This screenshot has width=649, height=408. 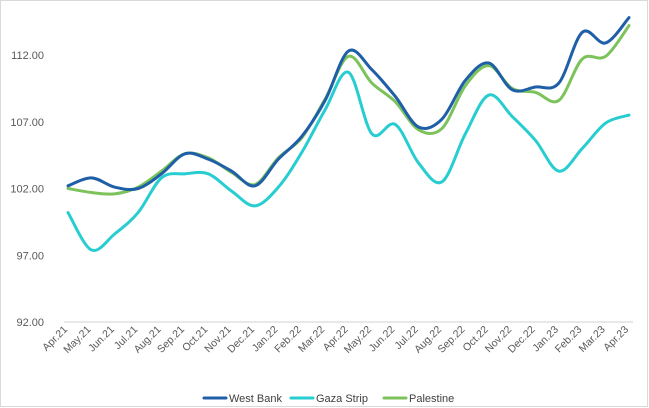 I want to click on legend-label: Gaza Strip, so click(x=342, y=399).